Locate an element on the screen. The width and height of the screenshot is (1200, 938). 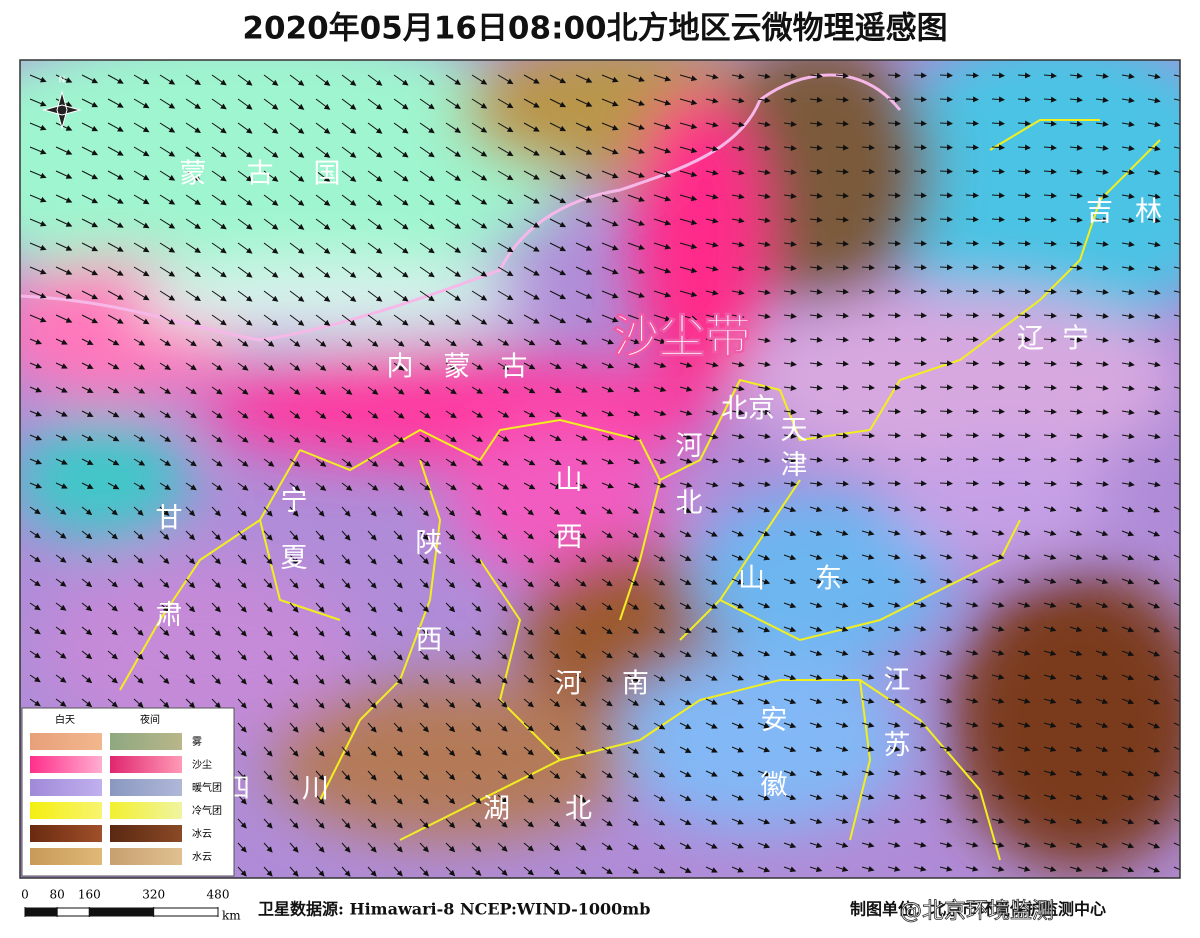
data-source: 卫星数据源: Himawari-8 NCEP:WIND-1000mb is located at coordinates (454, 909).